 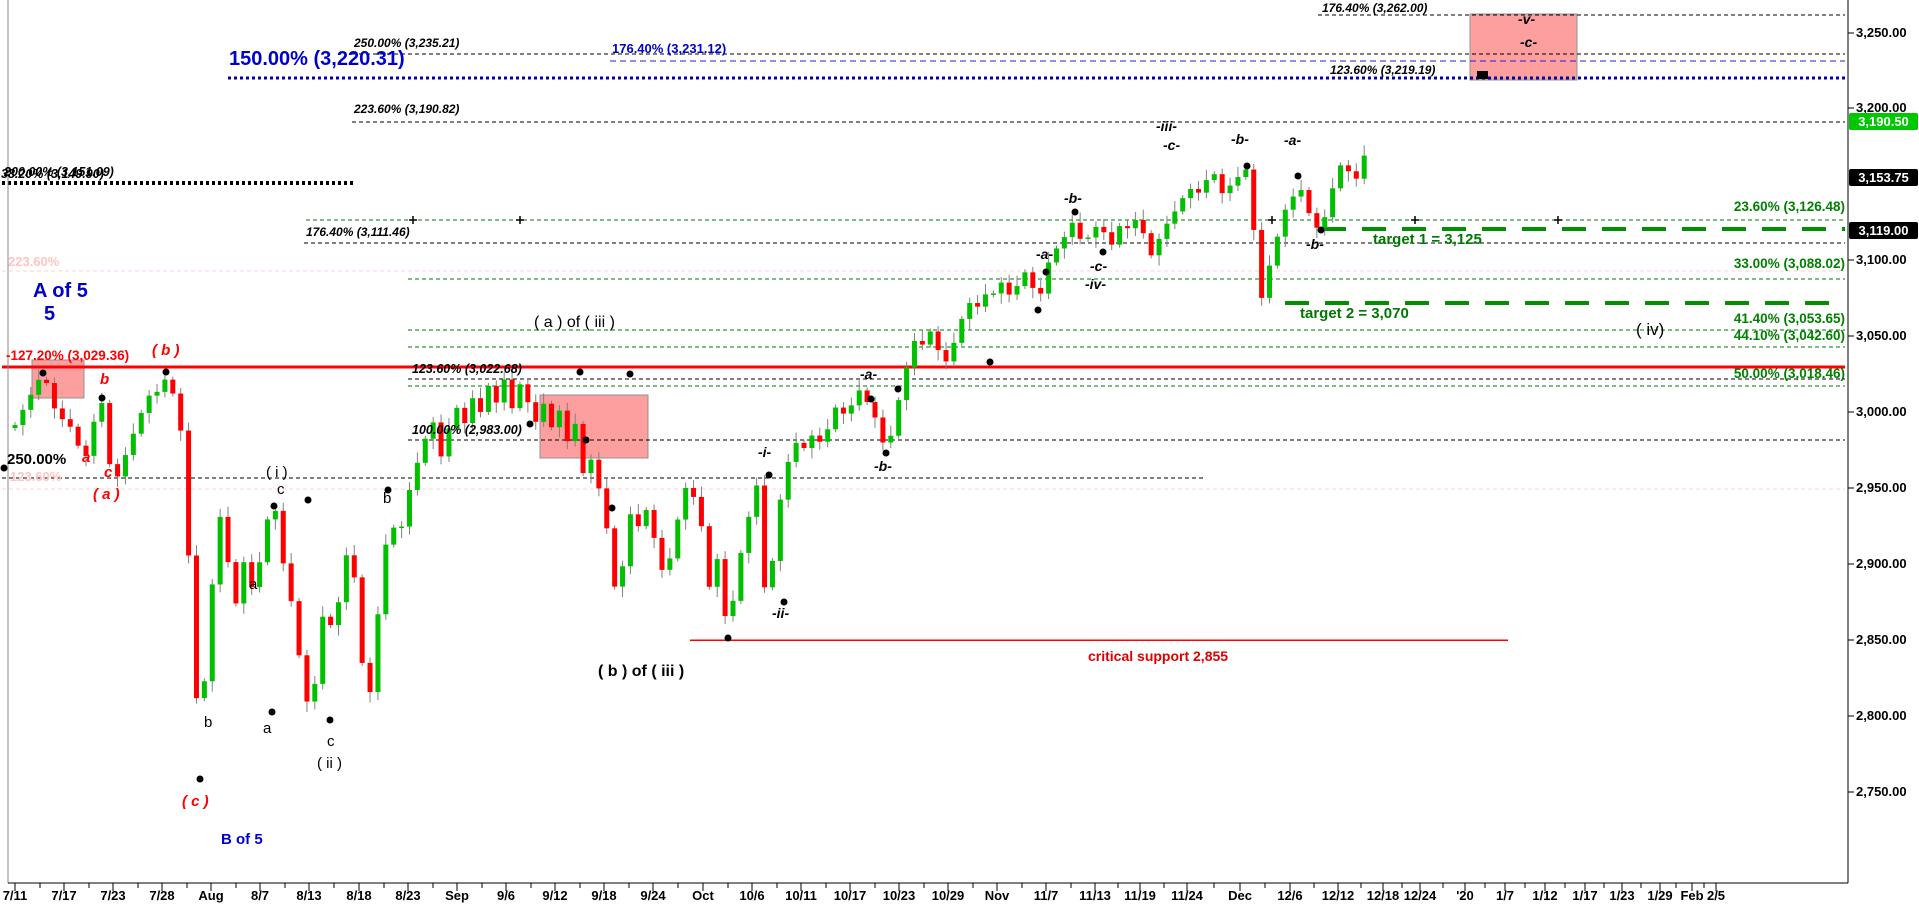 What do you see at coordinates (1789, 206) in the screenshot?
I see `fib-label-23-green: 23.60% (3,126.48)` at bounding box center [1789, 206].